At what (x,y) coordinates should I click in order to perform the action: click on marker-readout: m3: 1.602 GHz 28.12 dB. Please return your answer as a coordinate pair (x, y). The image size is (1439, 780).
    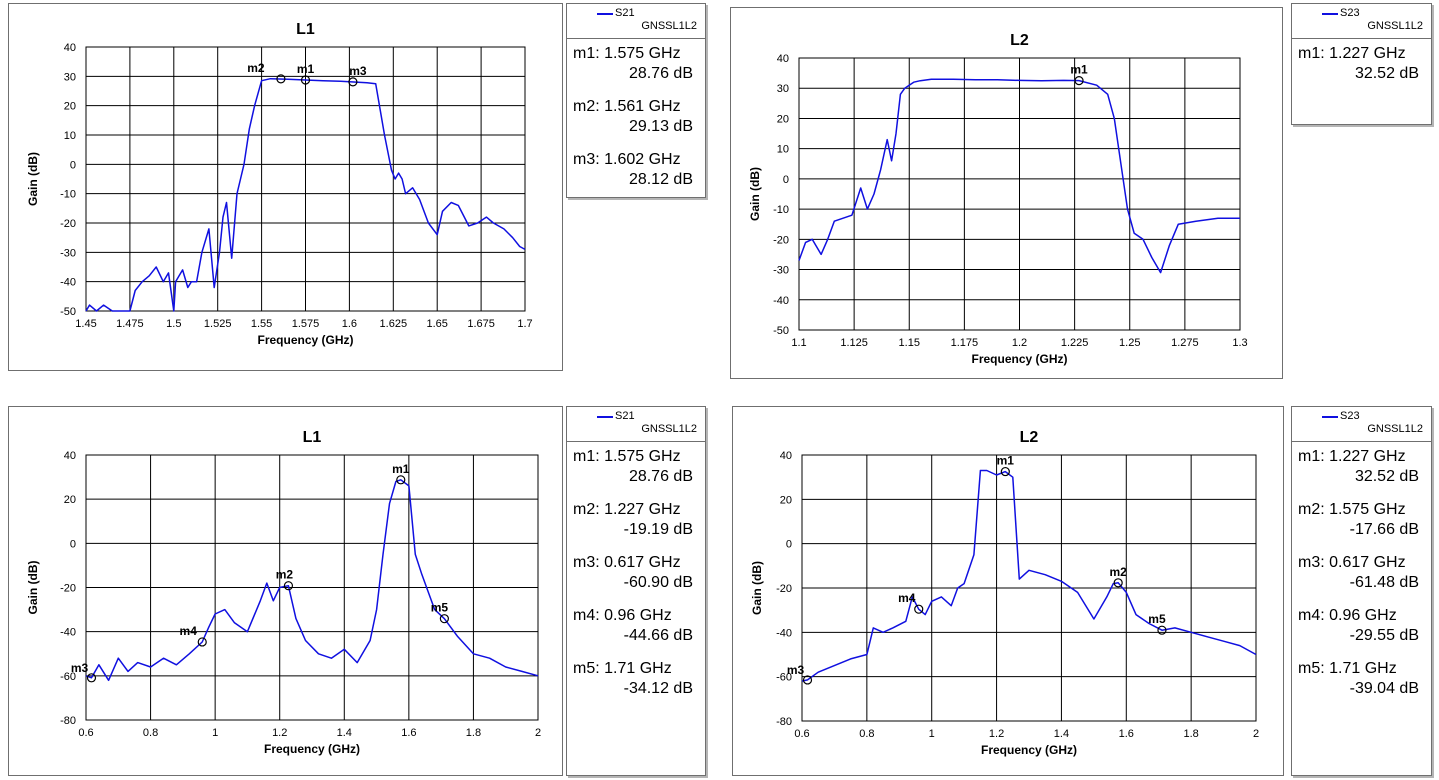
    Looking at the image, I should click on (636, 170).